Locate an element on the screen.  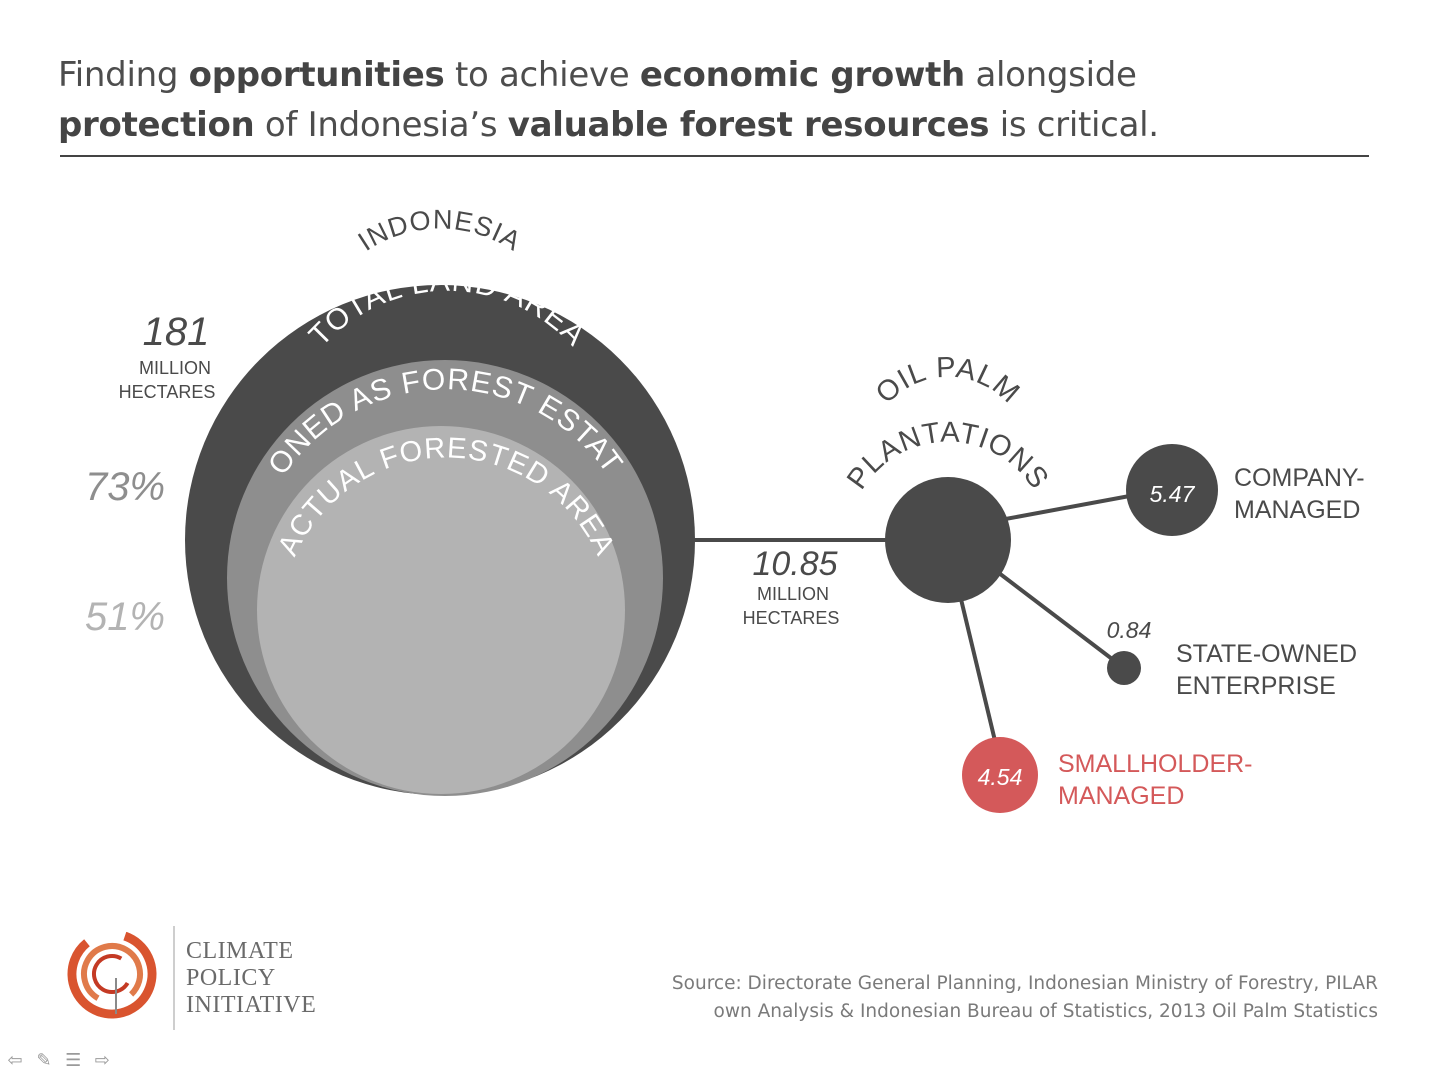
smallholder-value: 4.54 is located at coordinates (1000, 777).